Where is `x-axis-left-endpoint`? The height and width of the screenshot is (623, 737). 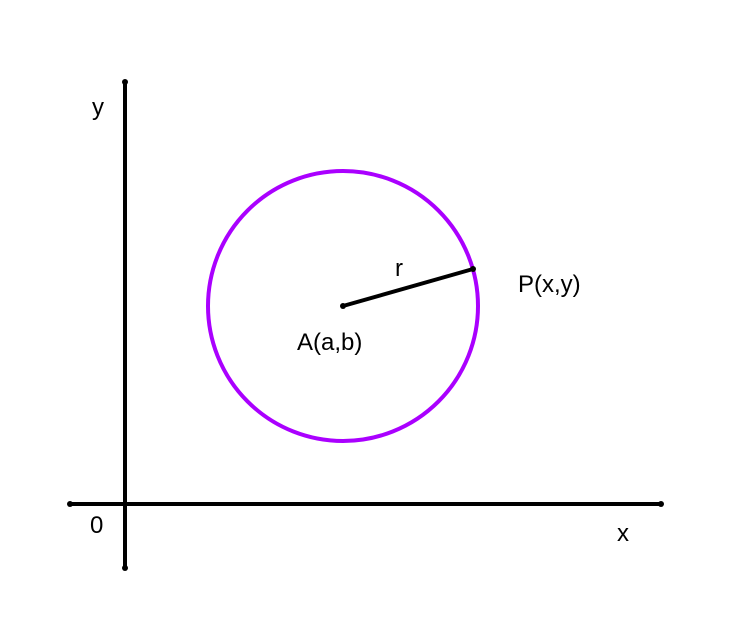
x-axis-left-endpoint is located at coordinates (70, 504).